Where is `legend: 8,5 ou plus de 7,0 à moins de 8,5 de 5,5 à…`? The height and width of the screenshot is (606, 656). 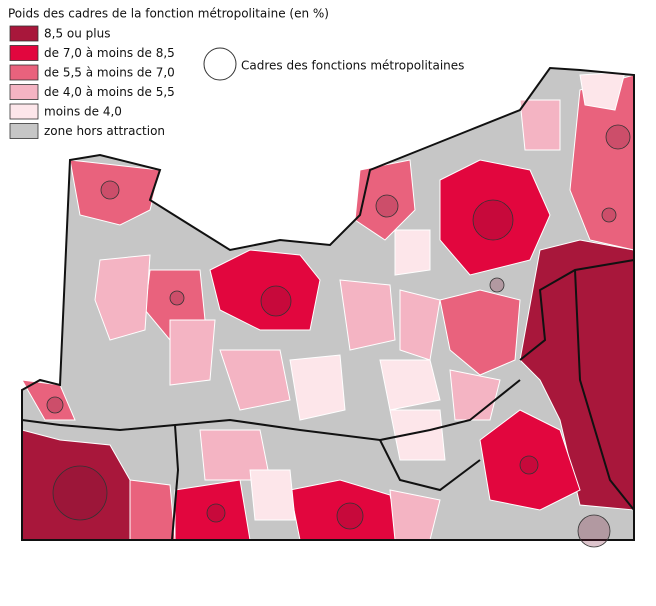
legend: 8,5 ou plus de 7,0 à moins de 8,5 de 5,5 à… is located at coordinates (92, 82).